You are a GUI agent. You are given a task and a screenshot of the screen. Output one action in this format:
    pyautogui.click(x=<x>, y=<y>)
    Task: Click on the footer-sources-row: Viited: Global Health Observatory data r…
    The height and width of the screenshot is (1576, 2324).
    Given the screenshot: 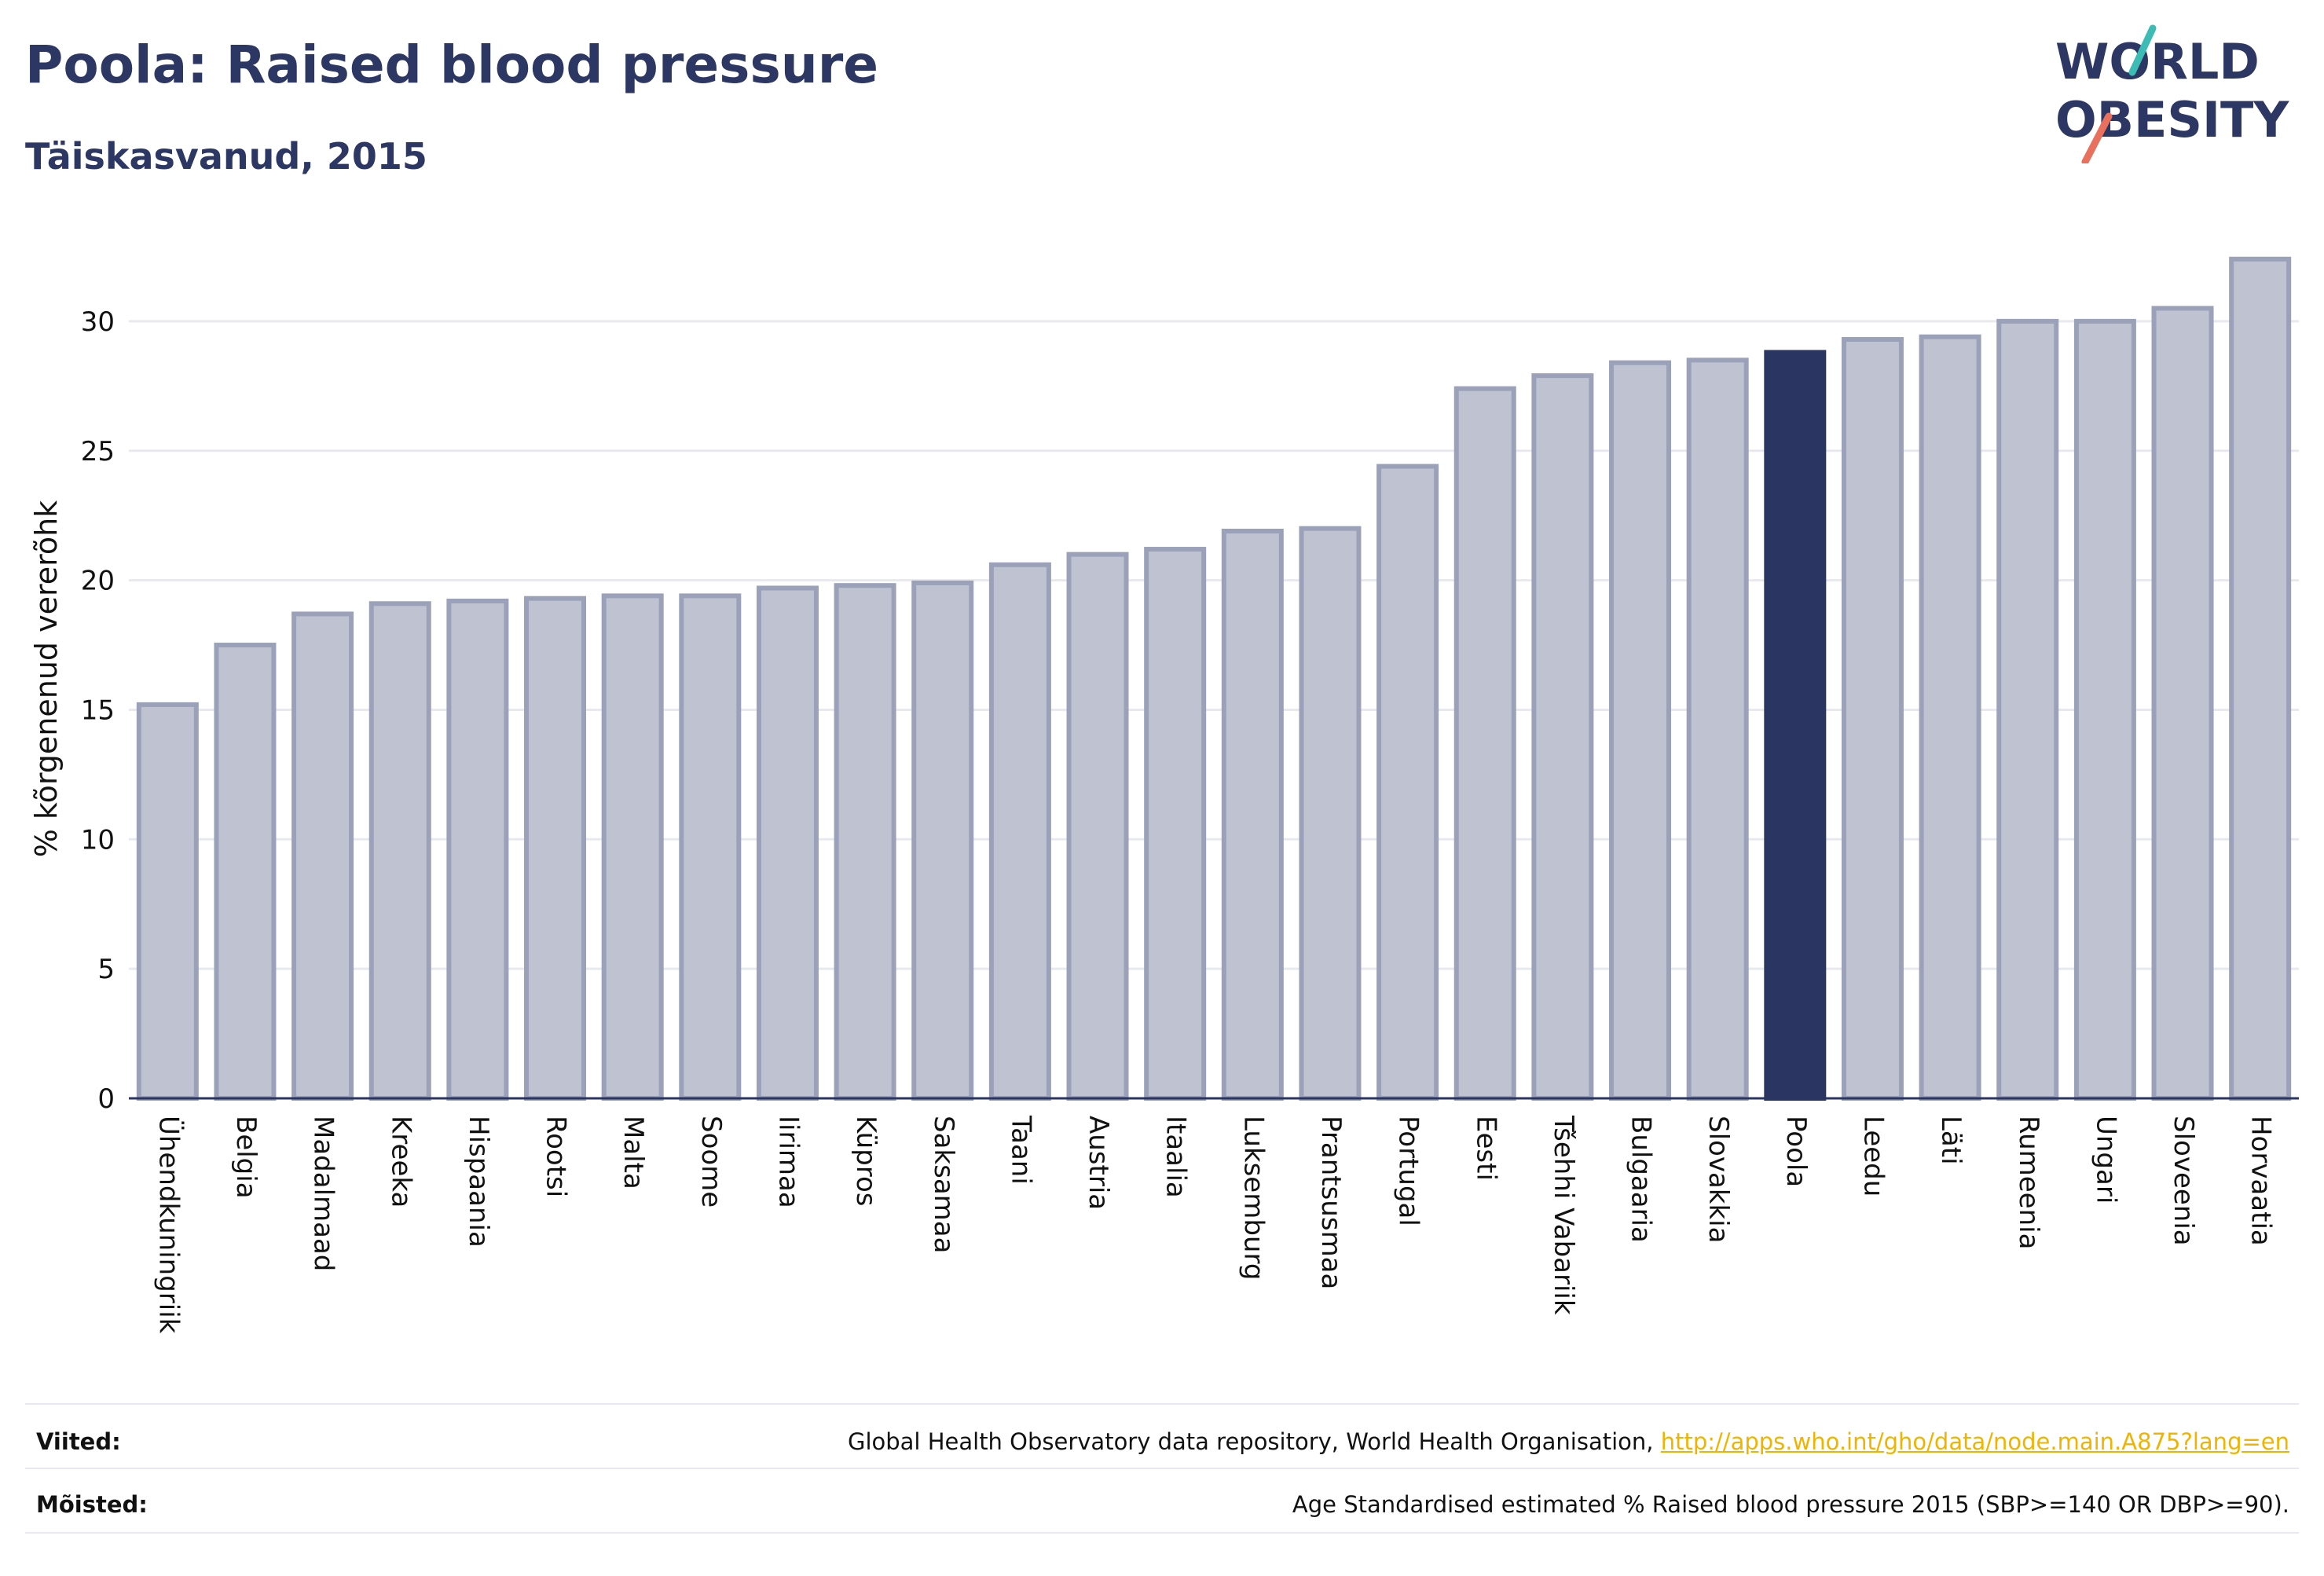 What is the action you would take?
    pyautogui.click(x=1162, y=1444)
    